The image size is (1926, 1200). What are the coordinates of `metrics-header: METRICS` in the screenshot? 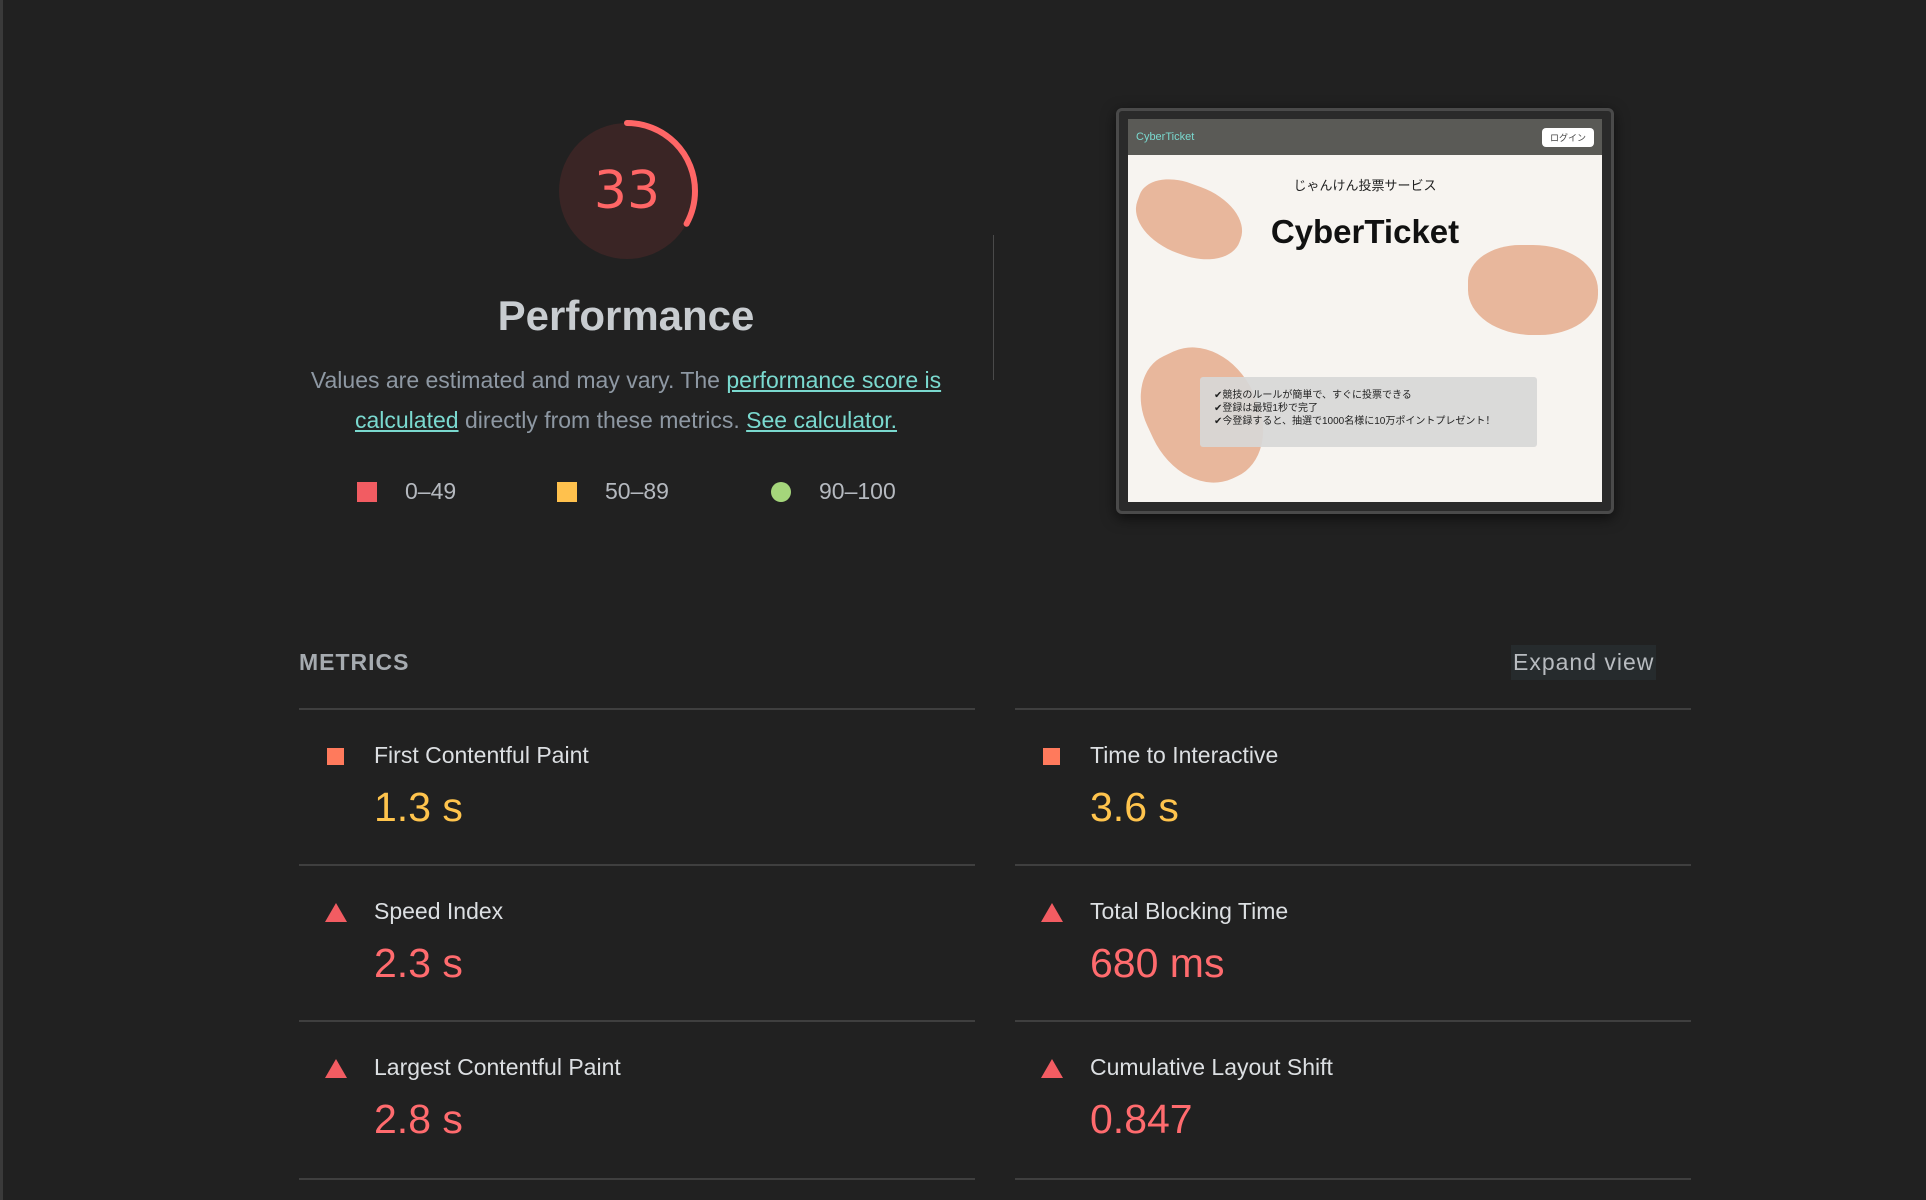 It's located at (354, 662).